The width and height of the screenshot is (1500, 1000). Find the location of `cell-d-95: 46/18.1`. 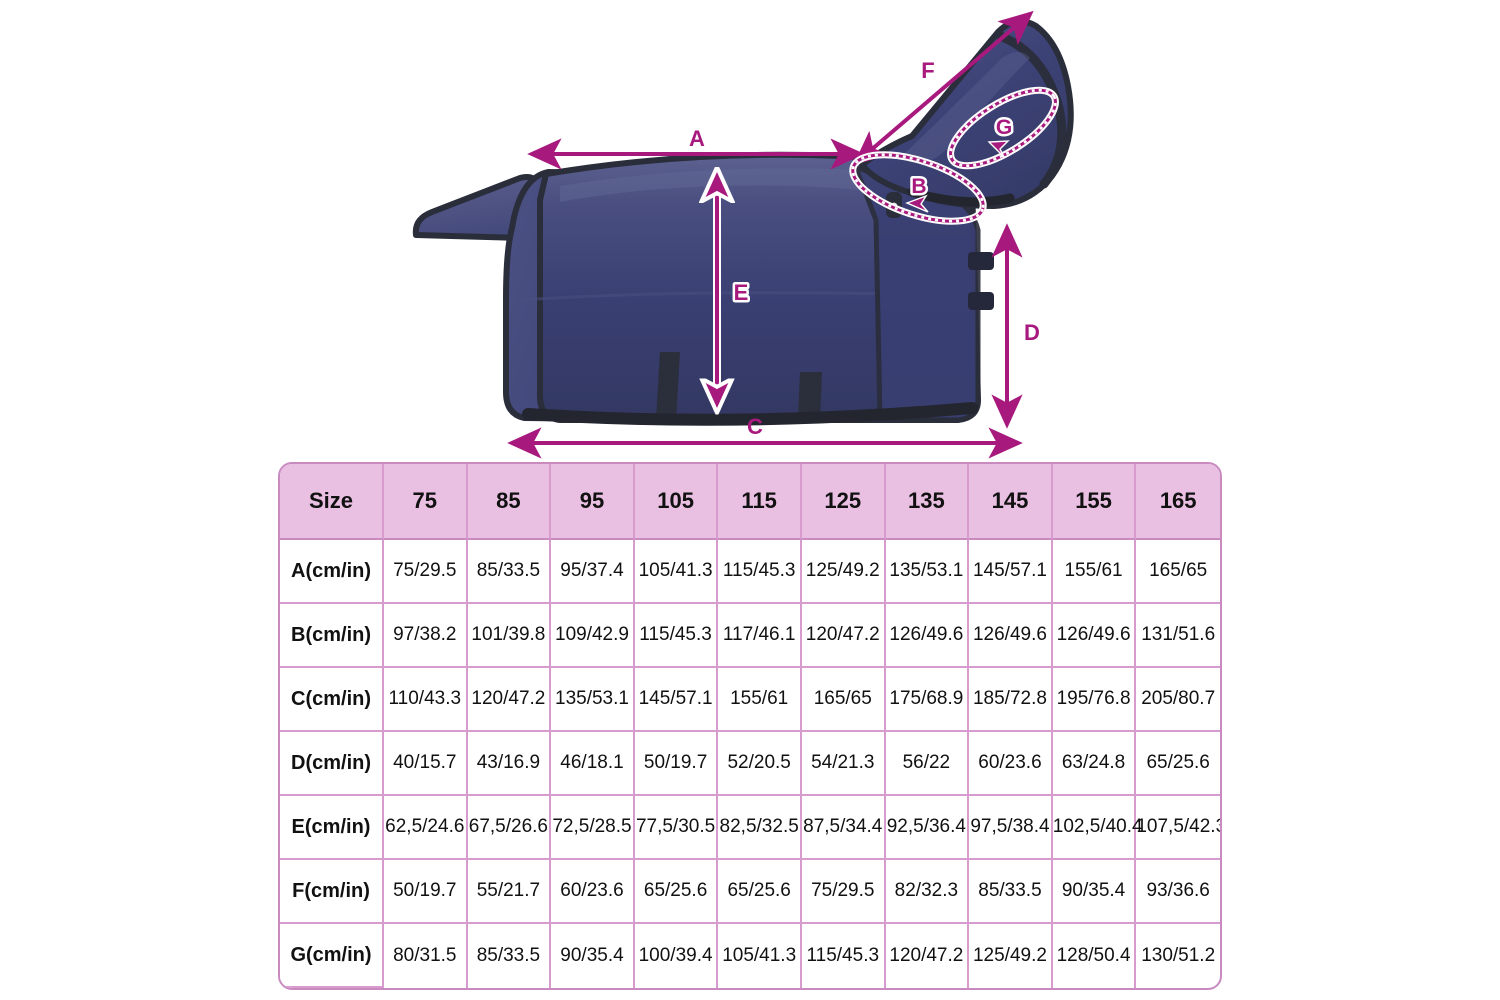

cell-d-95: 46/18.1 is located at coordinates (593, 764).